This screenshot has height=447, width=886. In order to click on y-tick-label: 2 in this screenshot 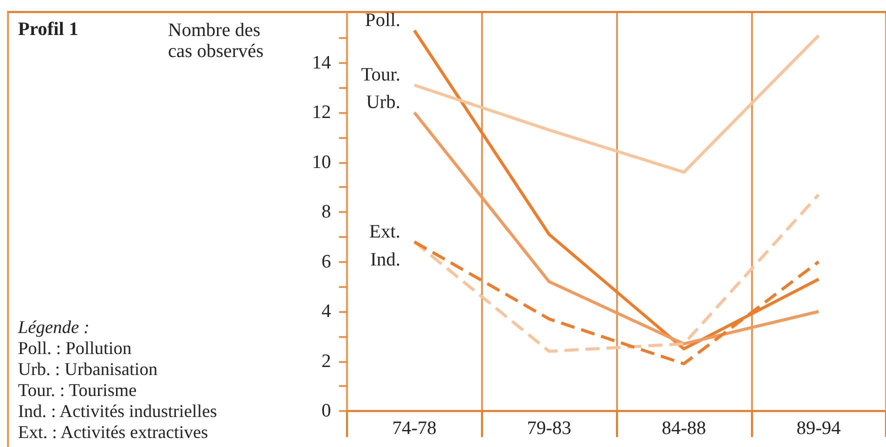, I will do `click(326, 361)`.